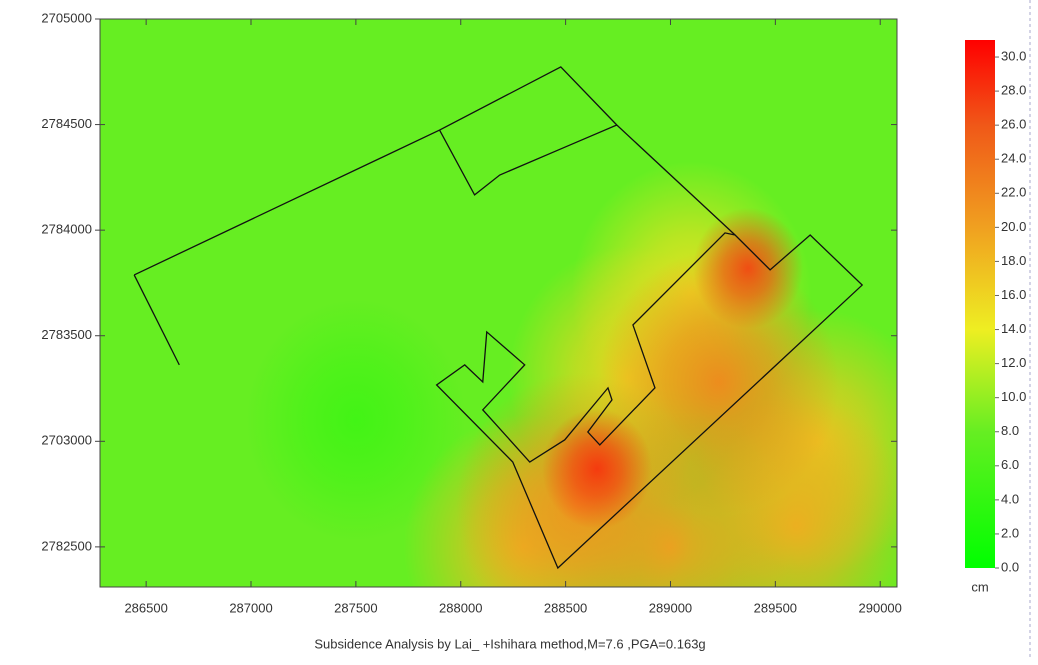 The width and height of the screenshot is (1038, 665). I want to click on y-tick-label: 2784500, so click(66, 123).